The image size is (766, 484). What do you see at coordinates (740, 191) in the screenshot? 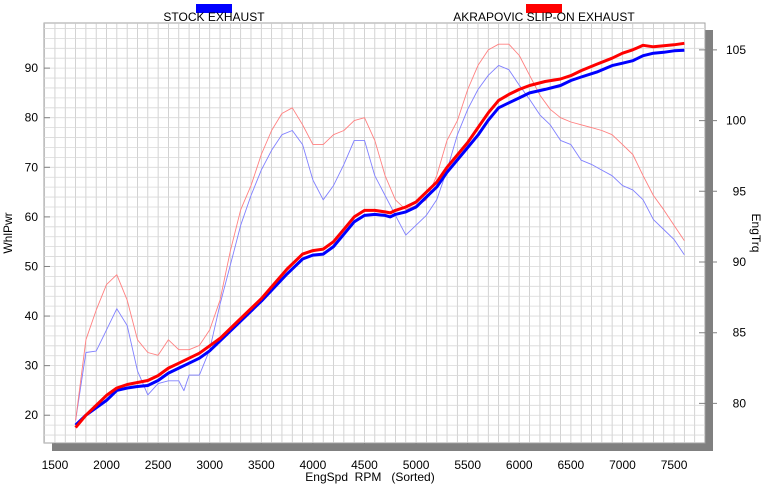
I see `y-right-tick-label: 95` at bounding box center [740, 191].